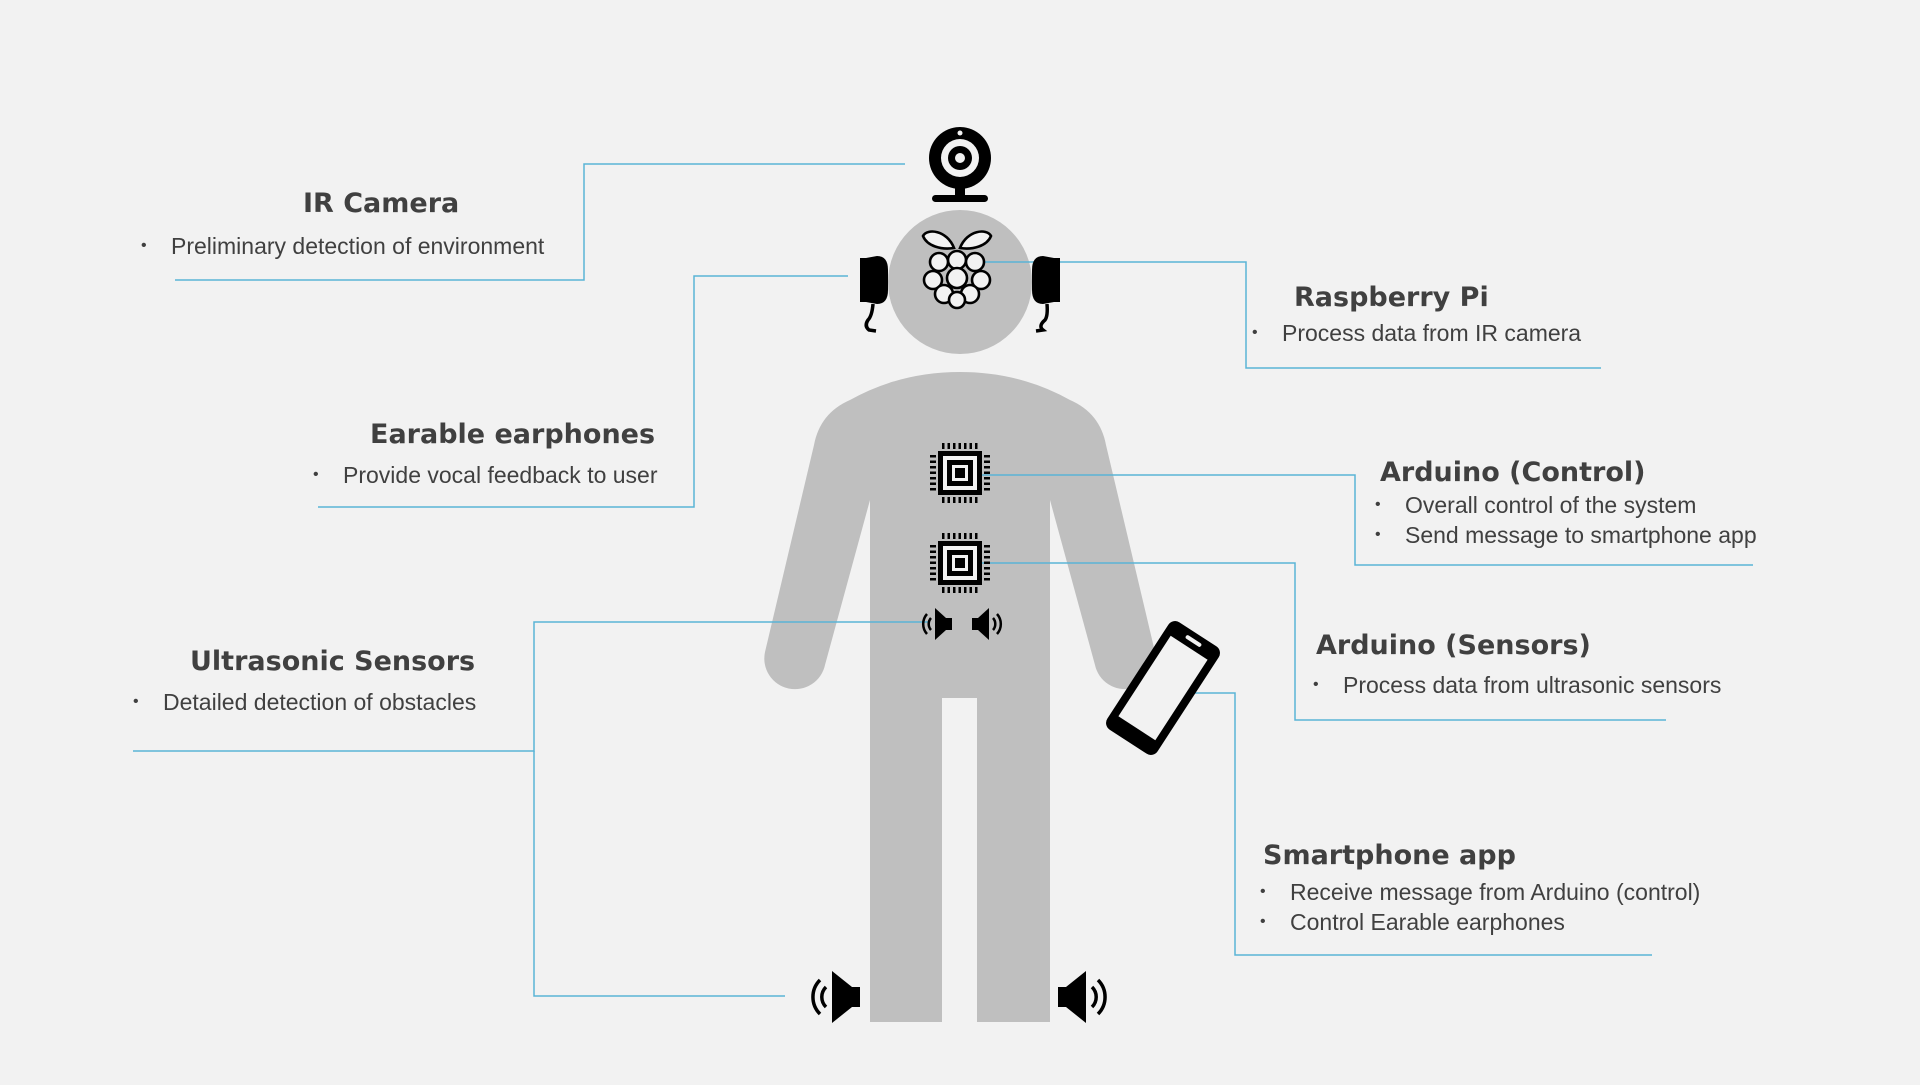 Image resolution: width=1920 pixels, height=1085 pixels. What do you see at coordinates (1480, 922) in the screenshot?
I see `smartphone-app-bullet-2: Control Earable earphones` at bounding box center [1480, 922].